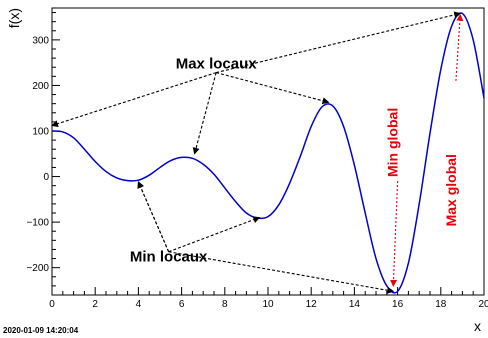 The height and width of the screenshot is (338, 488). Describe the element at coordinates (169, 257) in the screenshot. I see `min-locaux-label: Min locaux` at that location.